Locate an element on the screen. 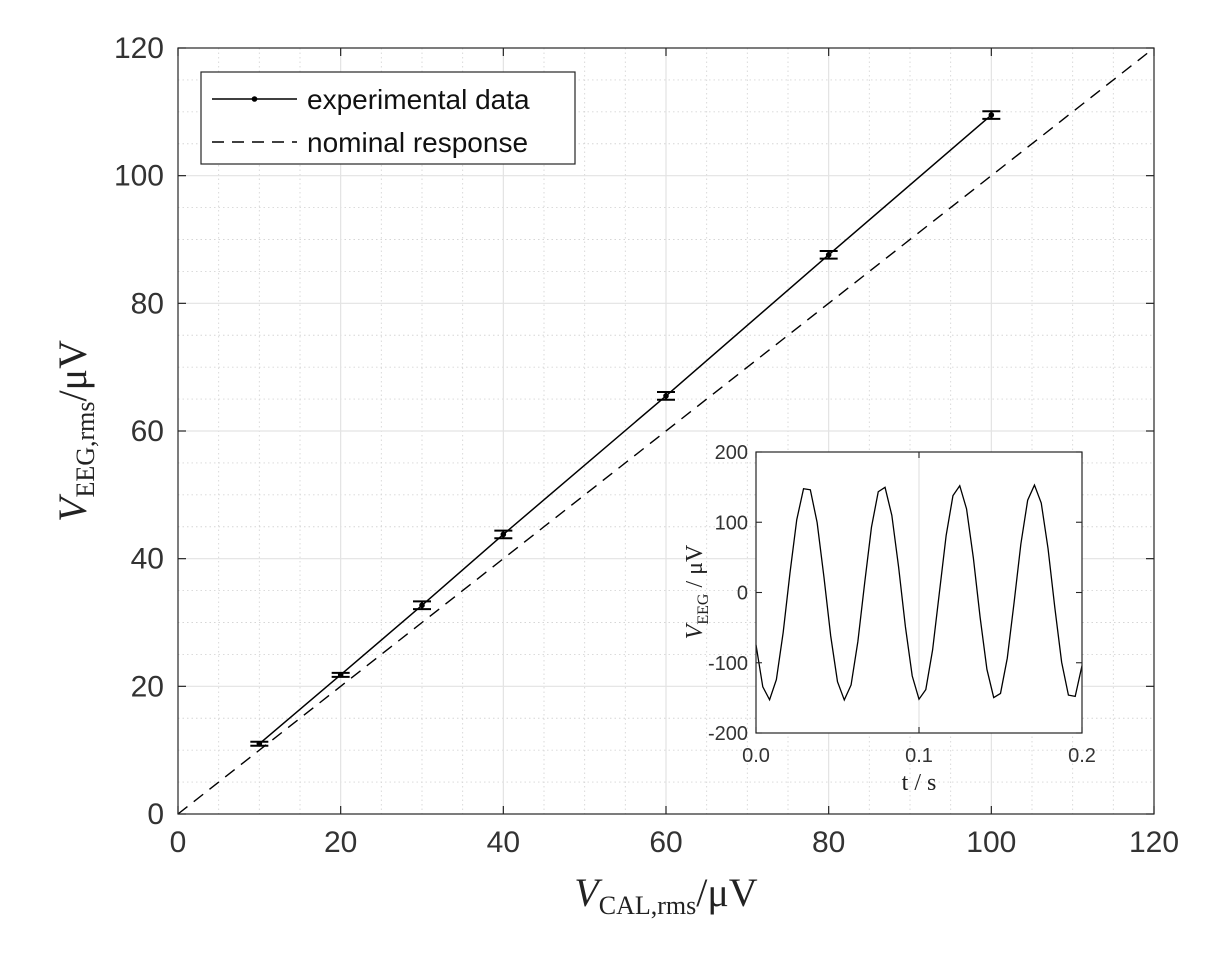 This screenshot has height=962, width=1222. inset-y-tick-label: 100 is located at coordinates (731, 523).